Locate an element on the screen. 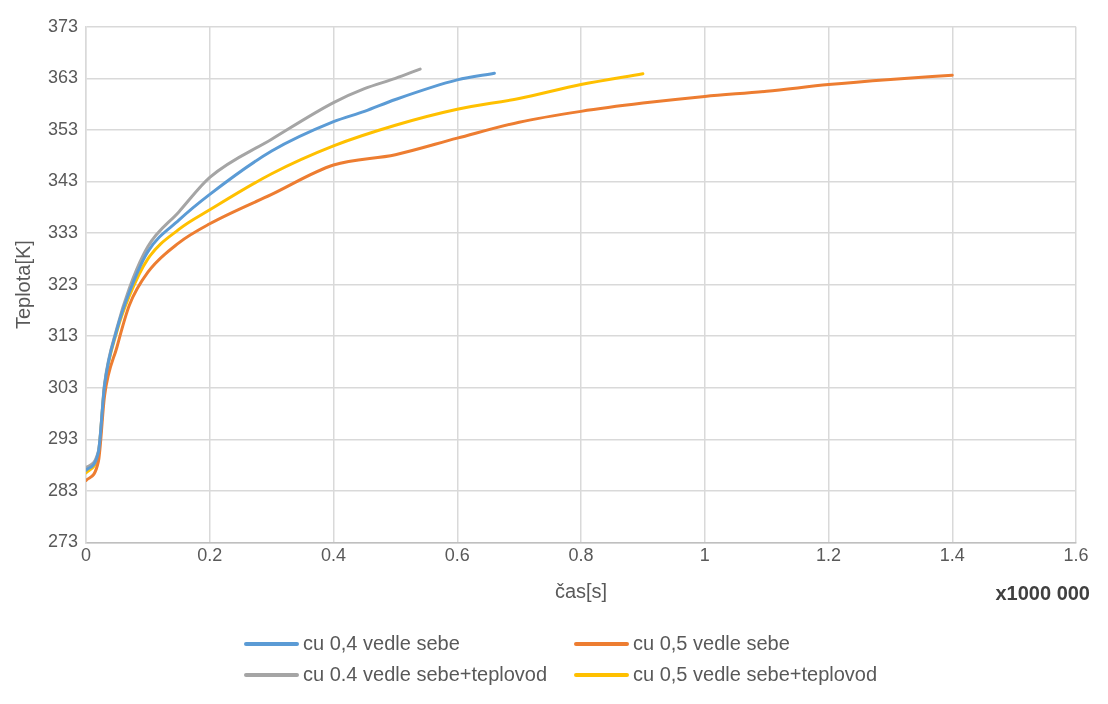 This screenshot has width=1108, height=704. text: x1000 000 is located at coordinates (1042, 593).